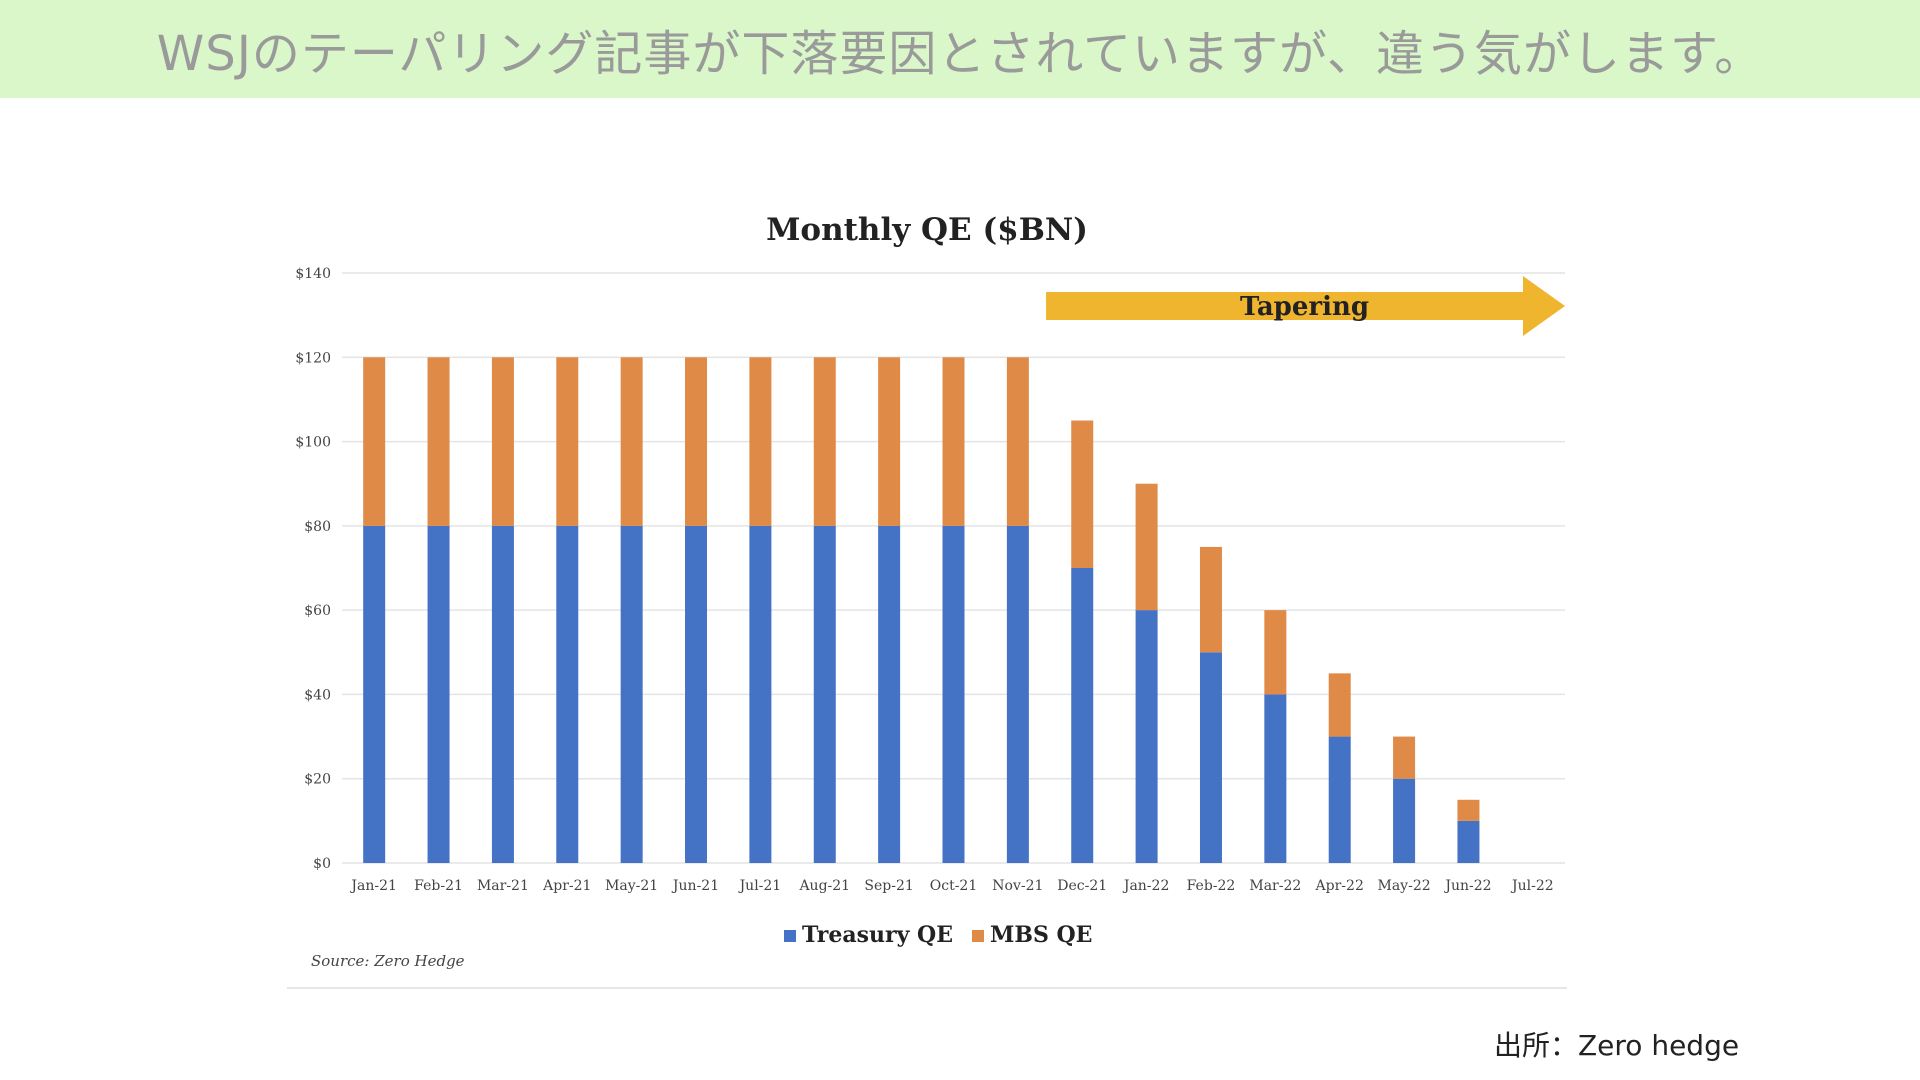  Describe the element at coordinates (317, 780) in the screenshot. I see `y-tick-label: $20` at that location.